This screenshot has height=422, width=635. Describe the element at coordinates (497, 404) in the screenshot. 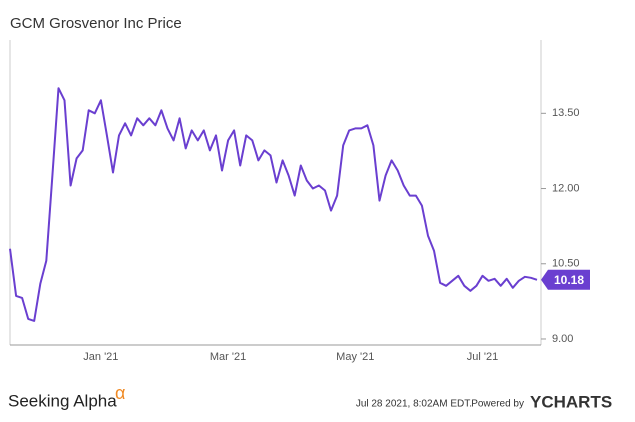

I see `powered-by: Powered by` at that location.